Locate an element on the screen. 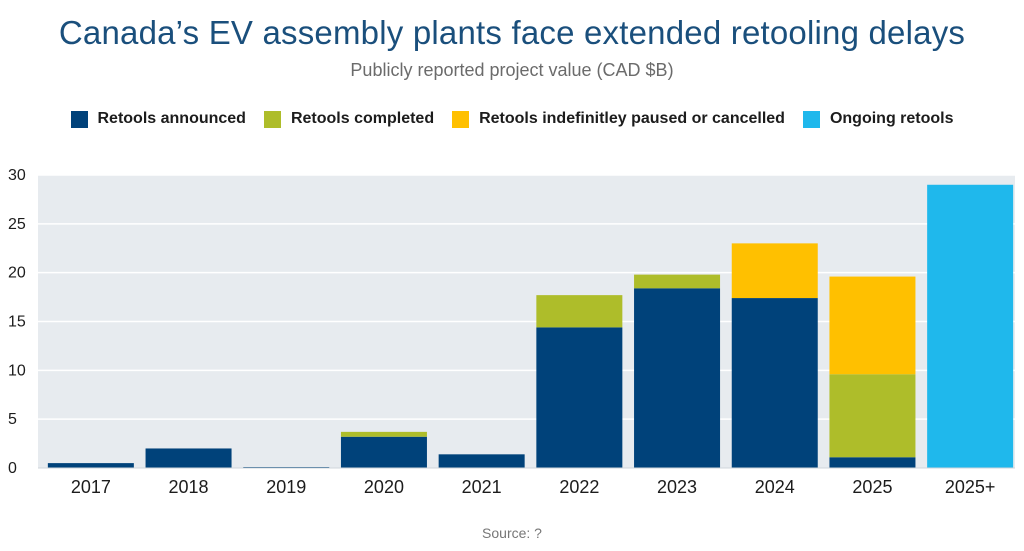 The image size is (1024, 551). y-tick-label: 15 is located at coordinates (17, 322).